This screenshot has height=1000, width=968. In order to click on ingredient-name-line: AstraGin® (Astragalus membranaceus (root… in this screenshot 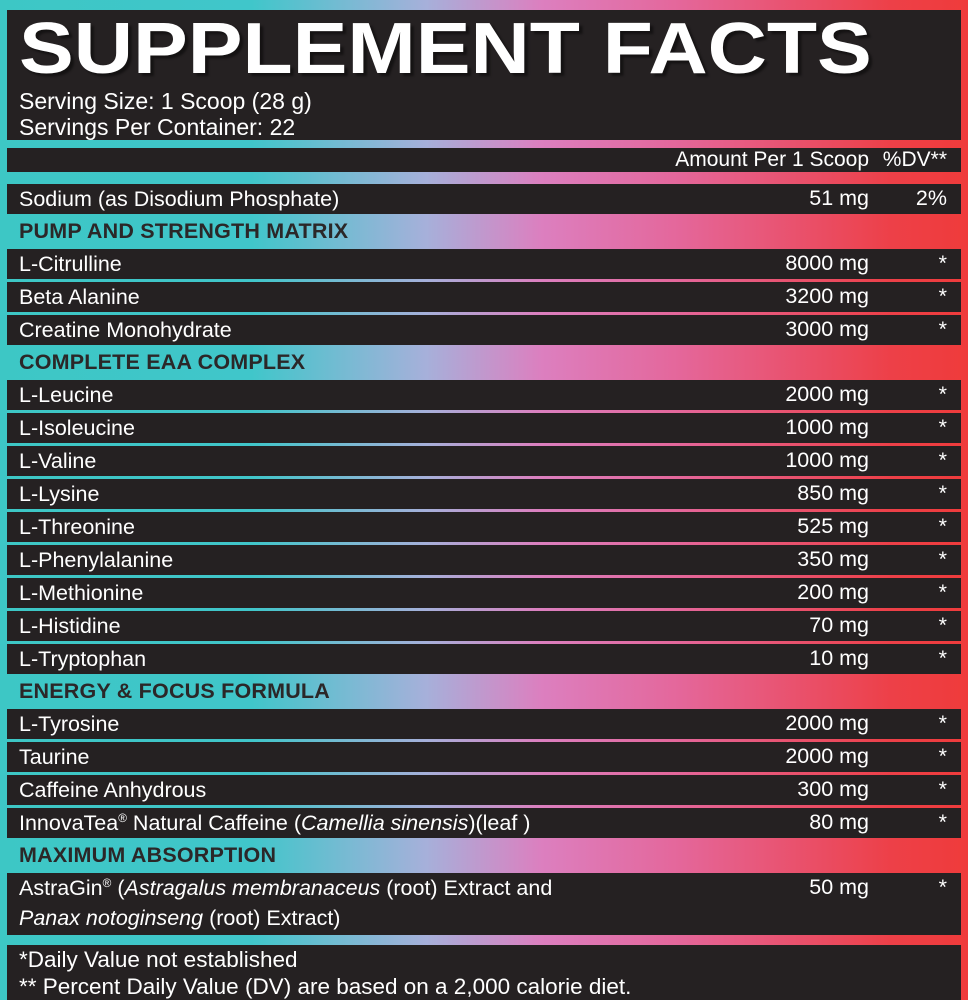, I will do `click(344, 888)`.